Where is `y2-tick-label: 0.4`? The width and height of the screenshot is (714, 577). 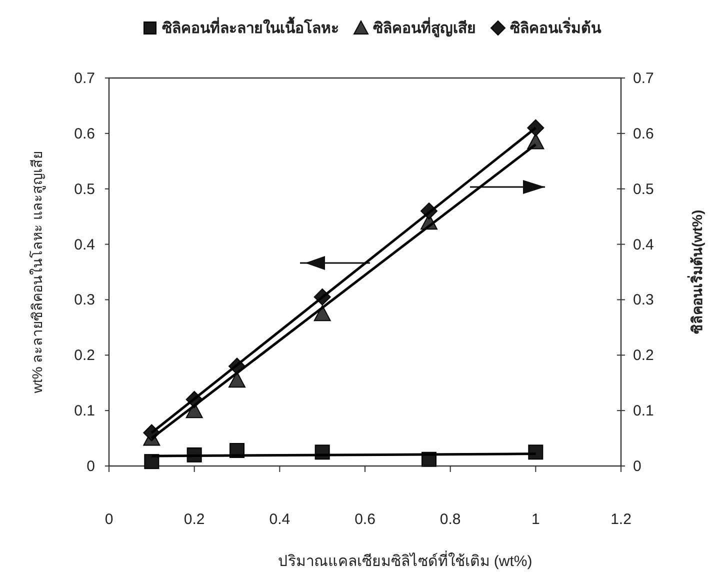
y2-tick-label: 0.4 is located at coordinates (643, 245).